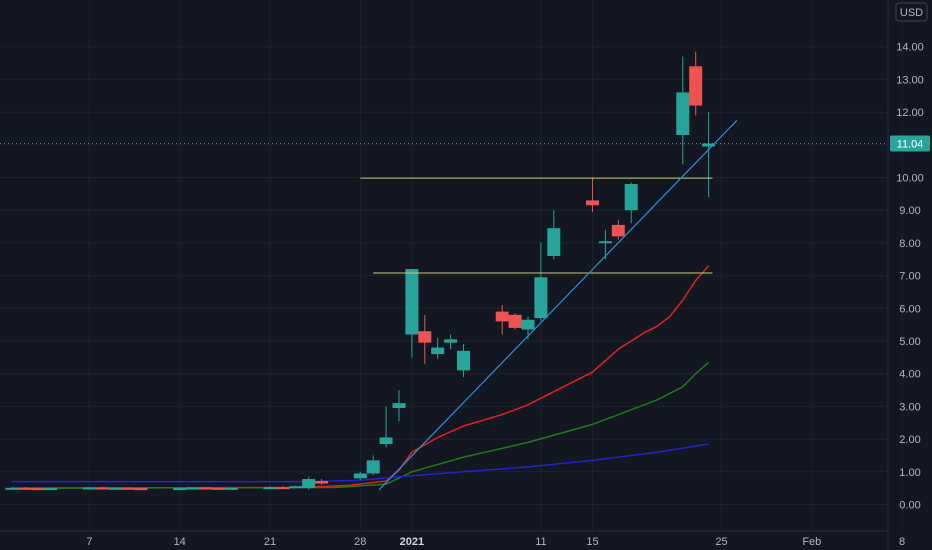  What do you see at coordinates (909, 407) in the screenshot?
I see `y-tick-label: 3.00` at bounding box center [909, 407].